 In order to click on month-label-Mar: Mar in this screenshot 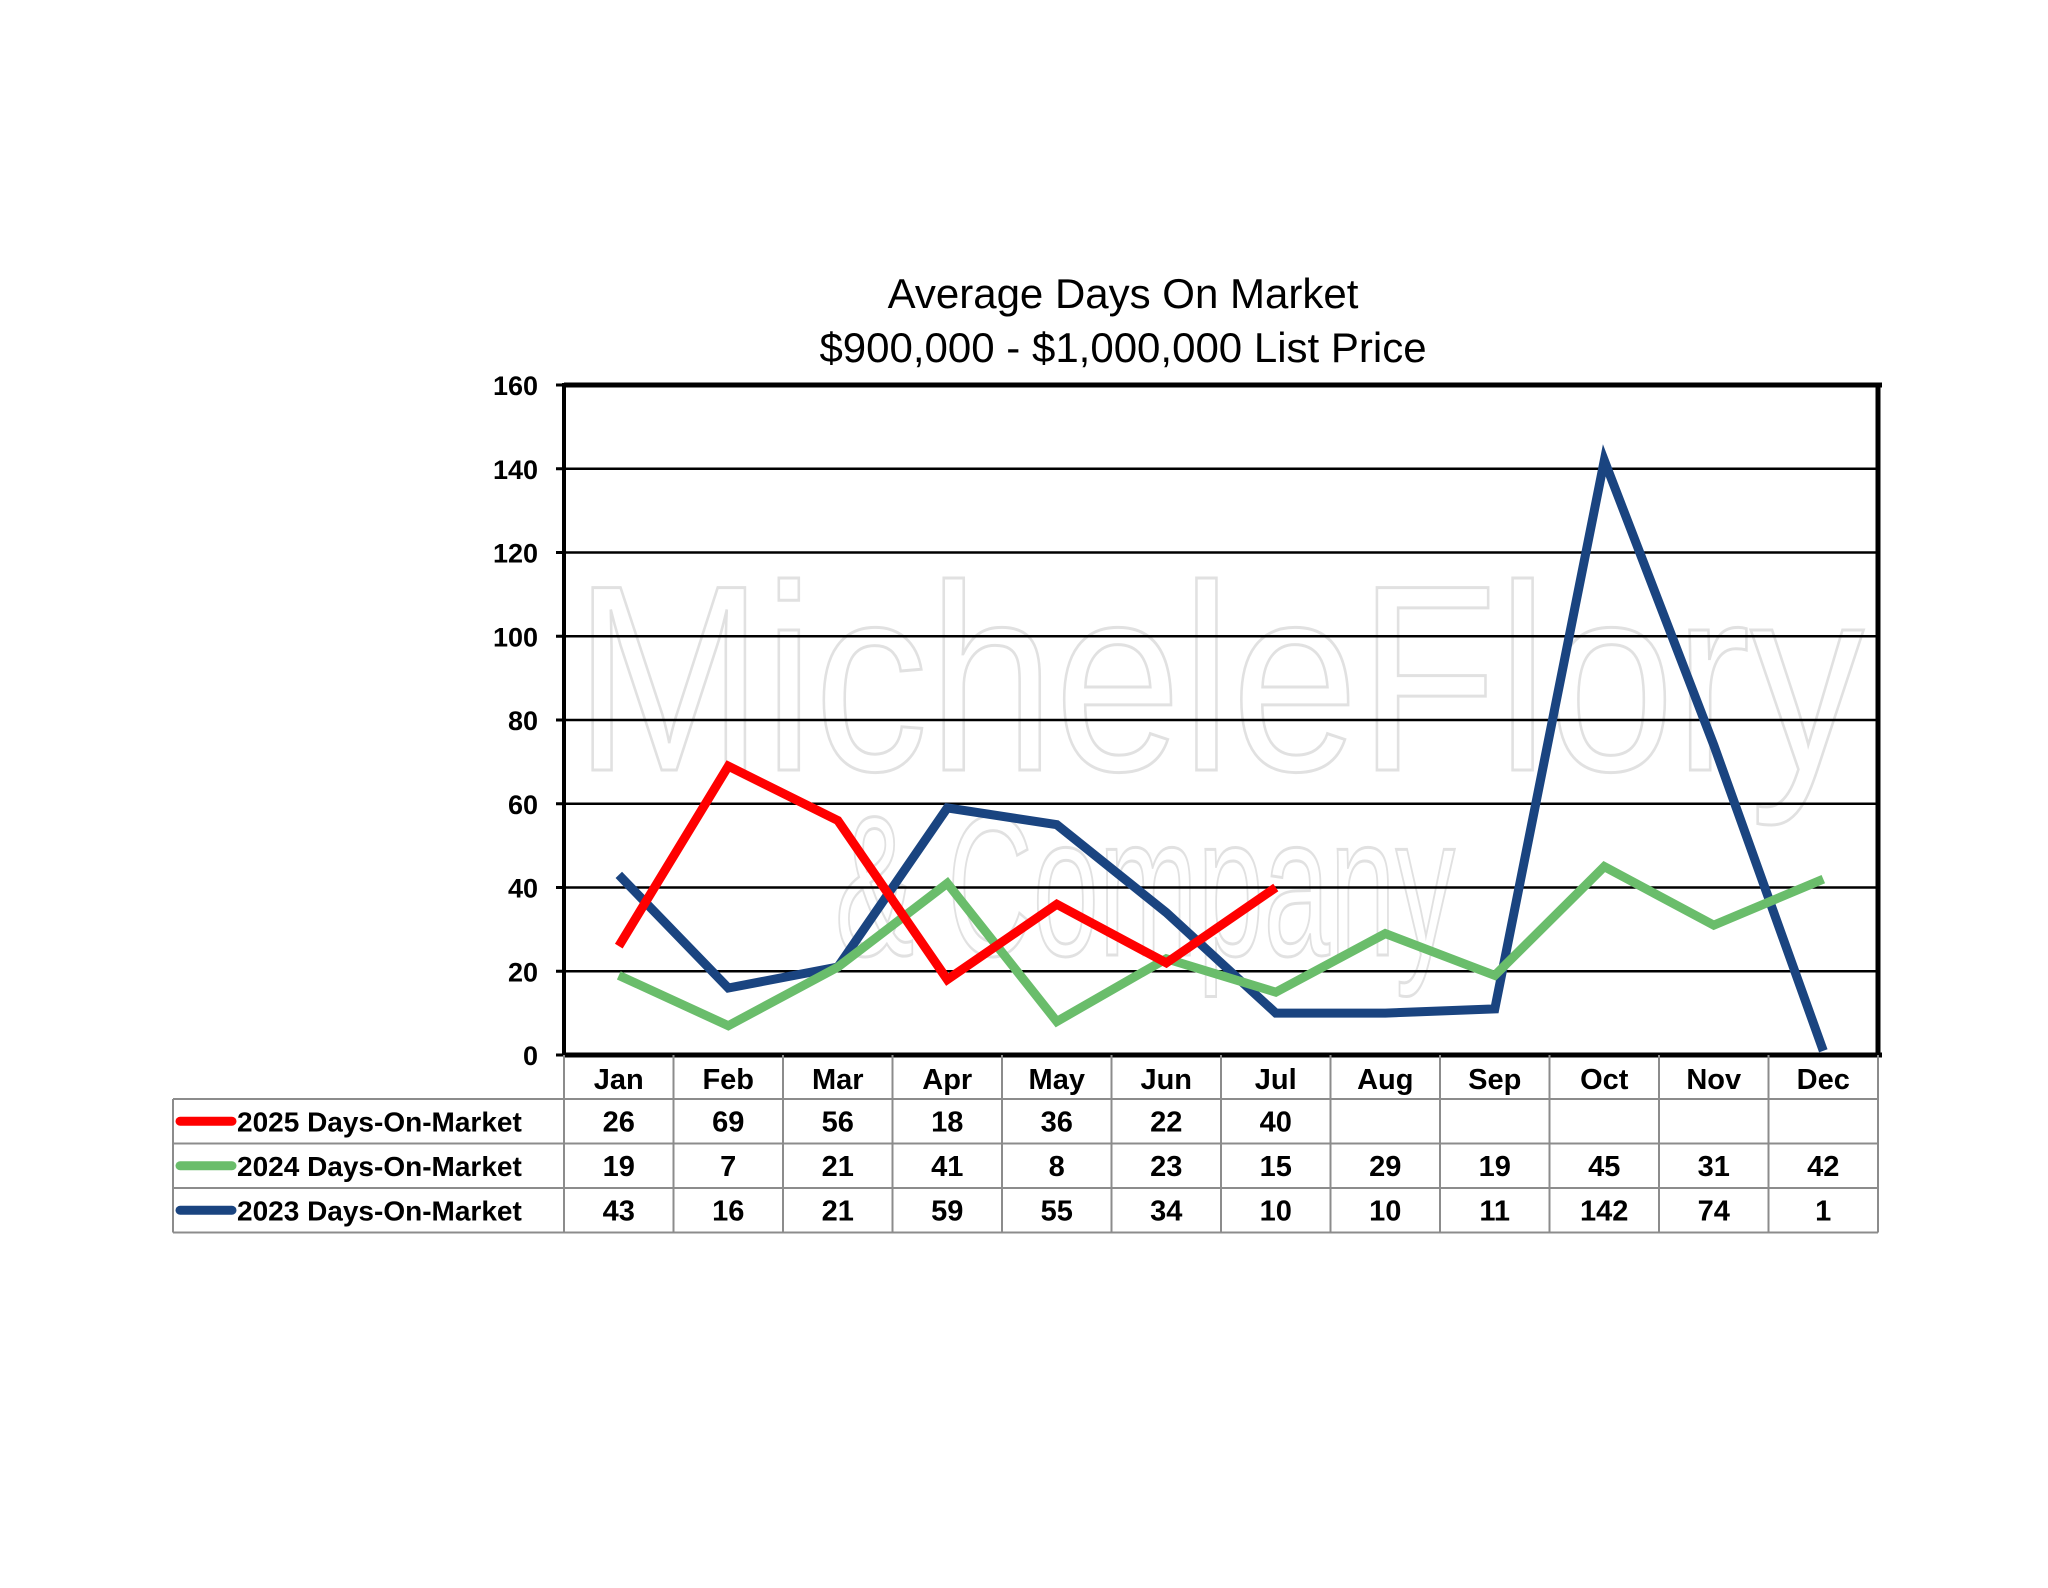, I will do `click(838, 1080)`.